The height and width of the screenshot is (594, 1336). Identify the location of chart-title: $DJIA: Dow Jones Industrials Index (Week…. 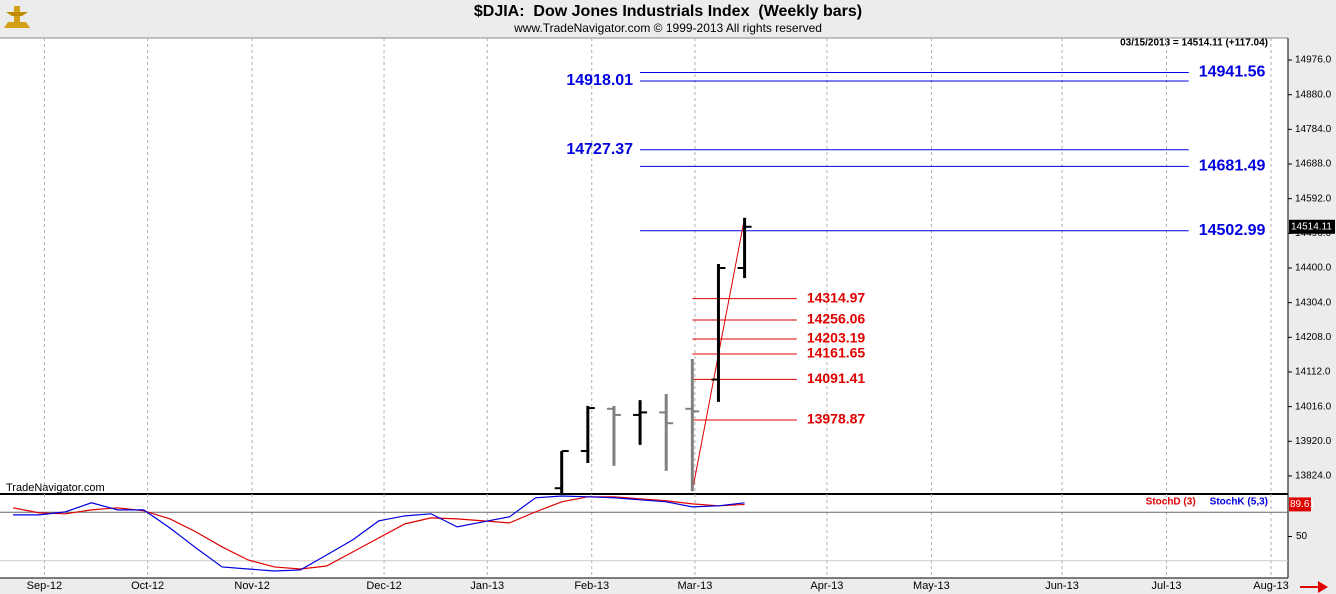
(668, 11).